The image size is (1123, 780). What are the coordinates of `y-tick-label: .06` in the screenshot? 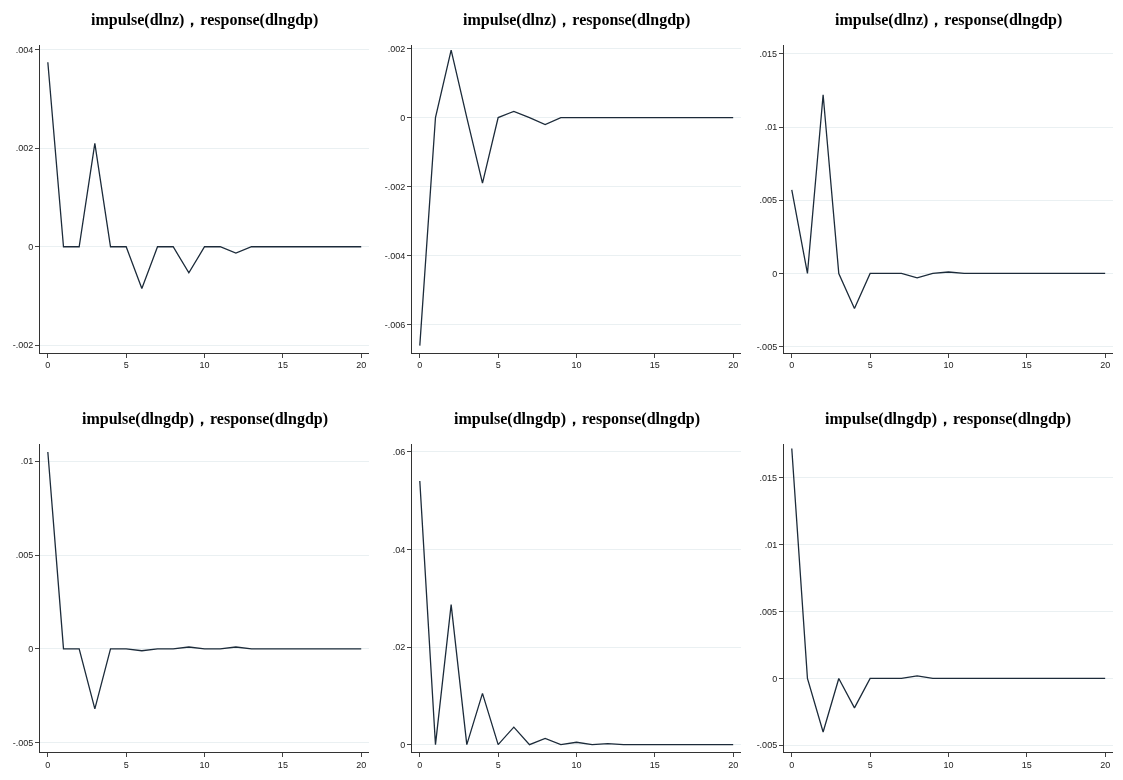 It's located at (399, 451).